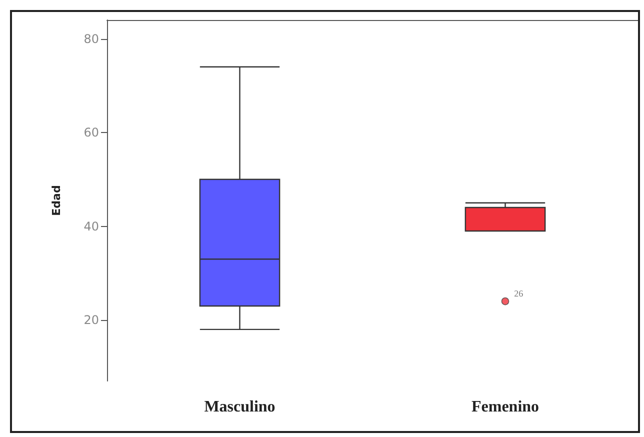 The width and height of the screenshot is (644, 437). I want to click on x-tick-label: Femenino, so click(505, 407).